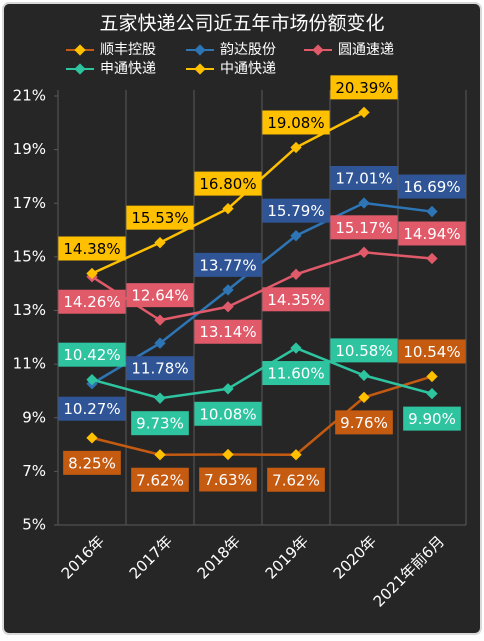 The image size is (484, 641). I want to click on data-label-group: 14.26%, so click(92, 301).